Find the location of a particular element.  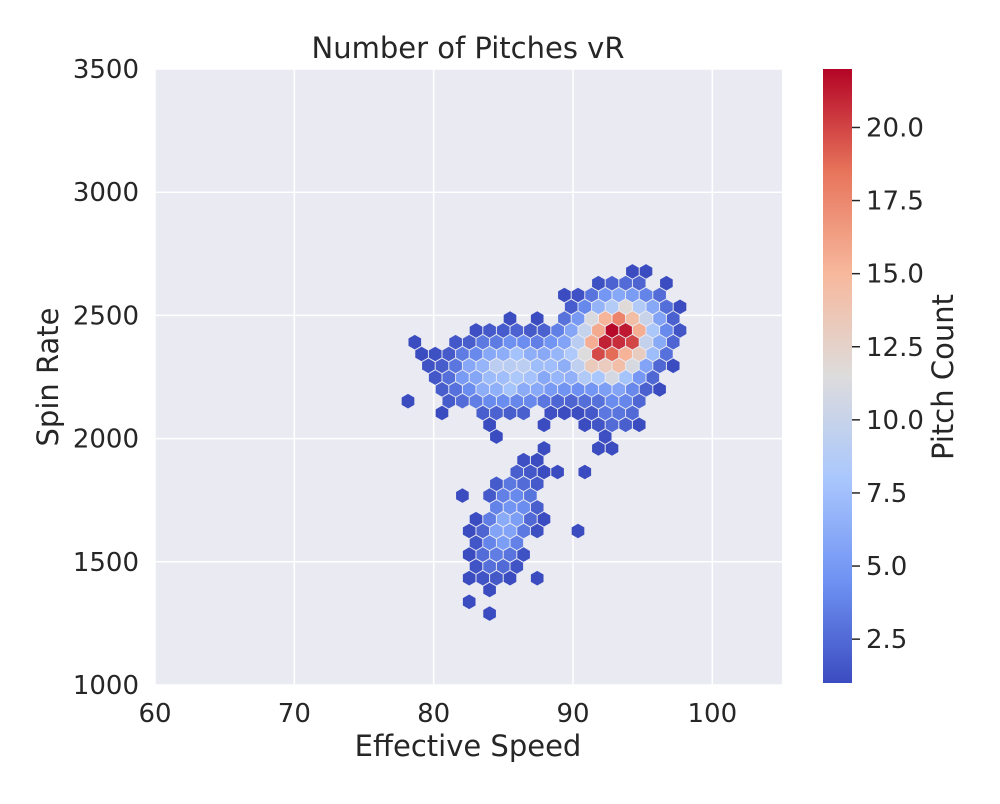

x-tick-label-0: 60 is located at coordinates (154, 714).